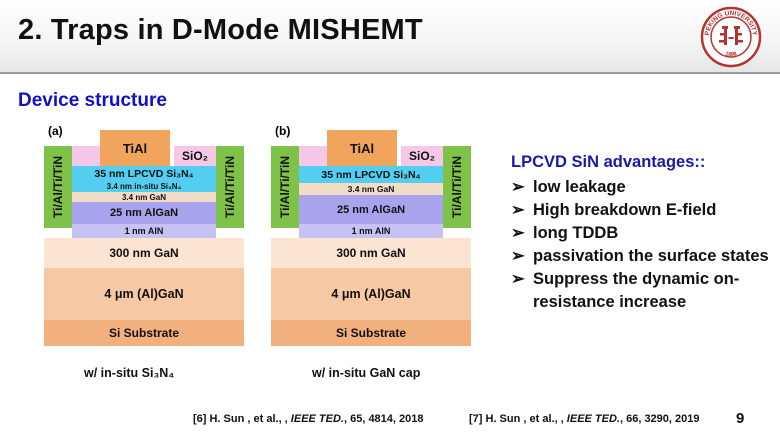 The image size is (780, 445). What do you see at coordinates (390, 73) in the screenshot?
I see `header-divider` at bounding box center [390, 73].